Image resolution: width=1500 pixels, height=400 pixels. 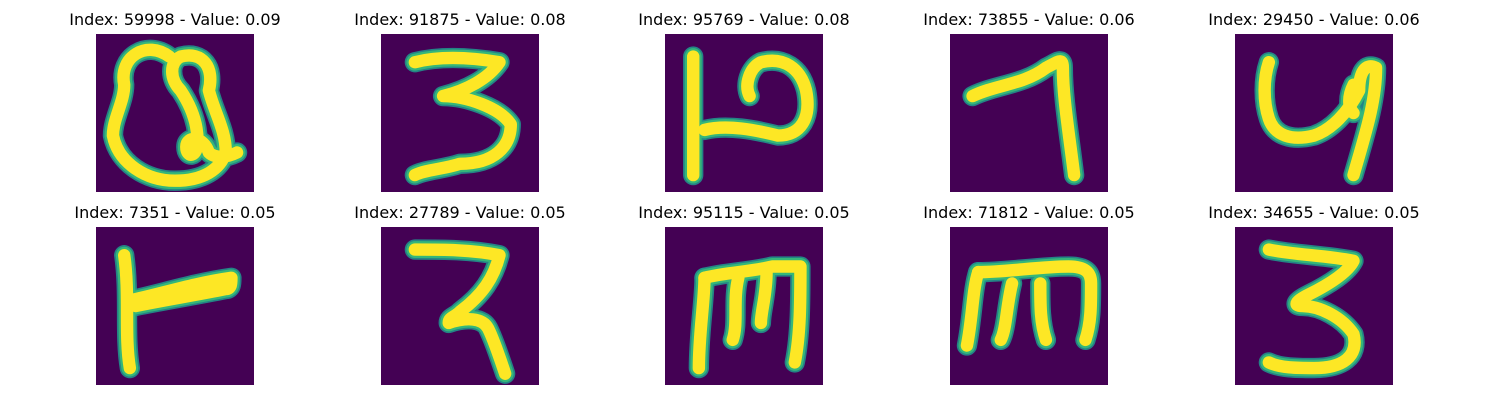 What do you see at coordinates (460, 212) in the screenshot?
I see `panel-title: Index: 27789 - Value: 0.05` at bounding box center [460, 212].